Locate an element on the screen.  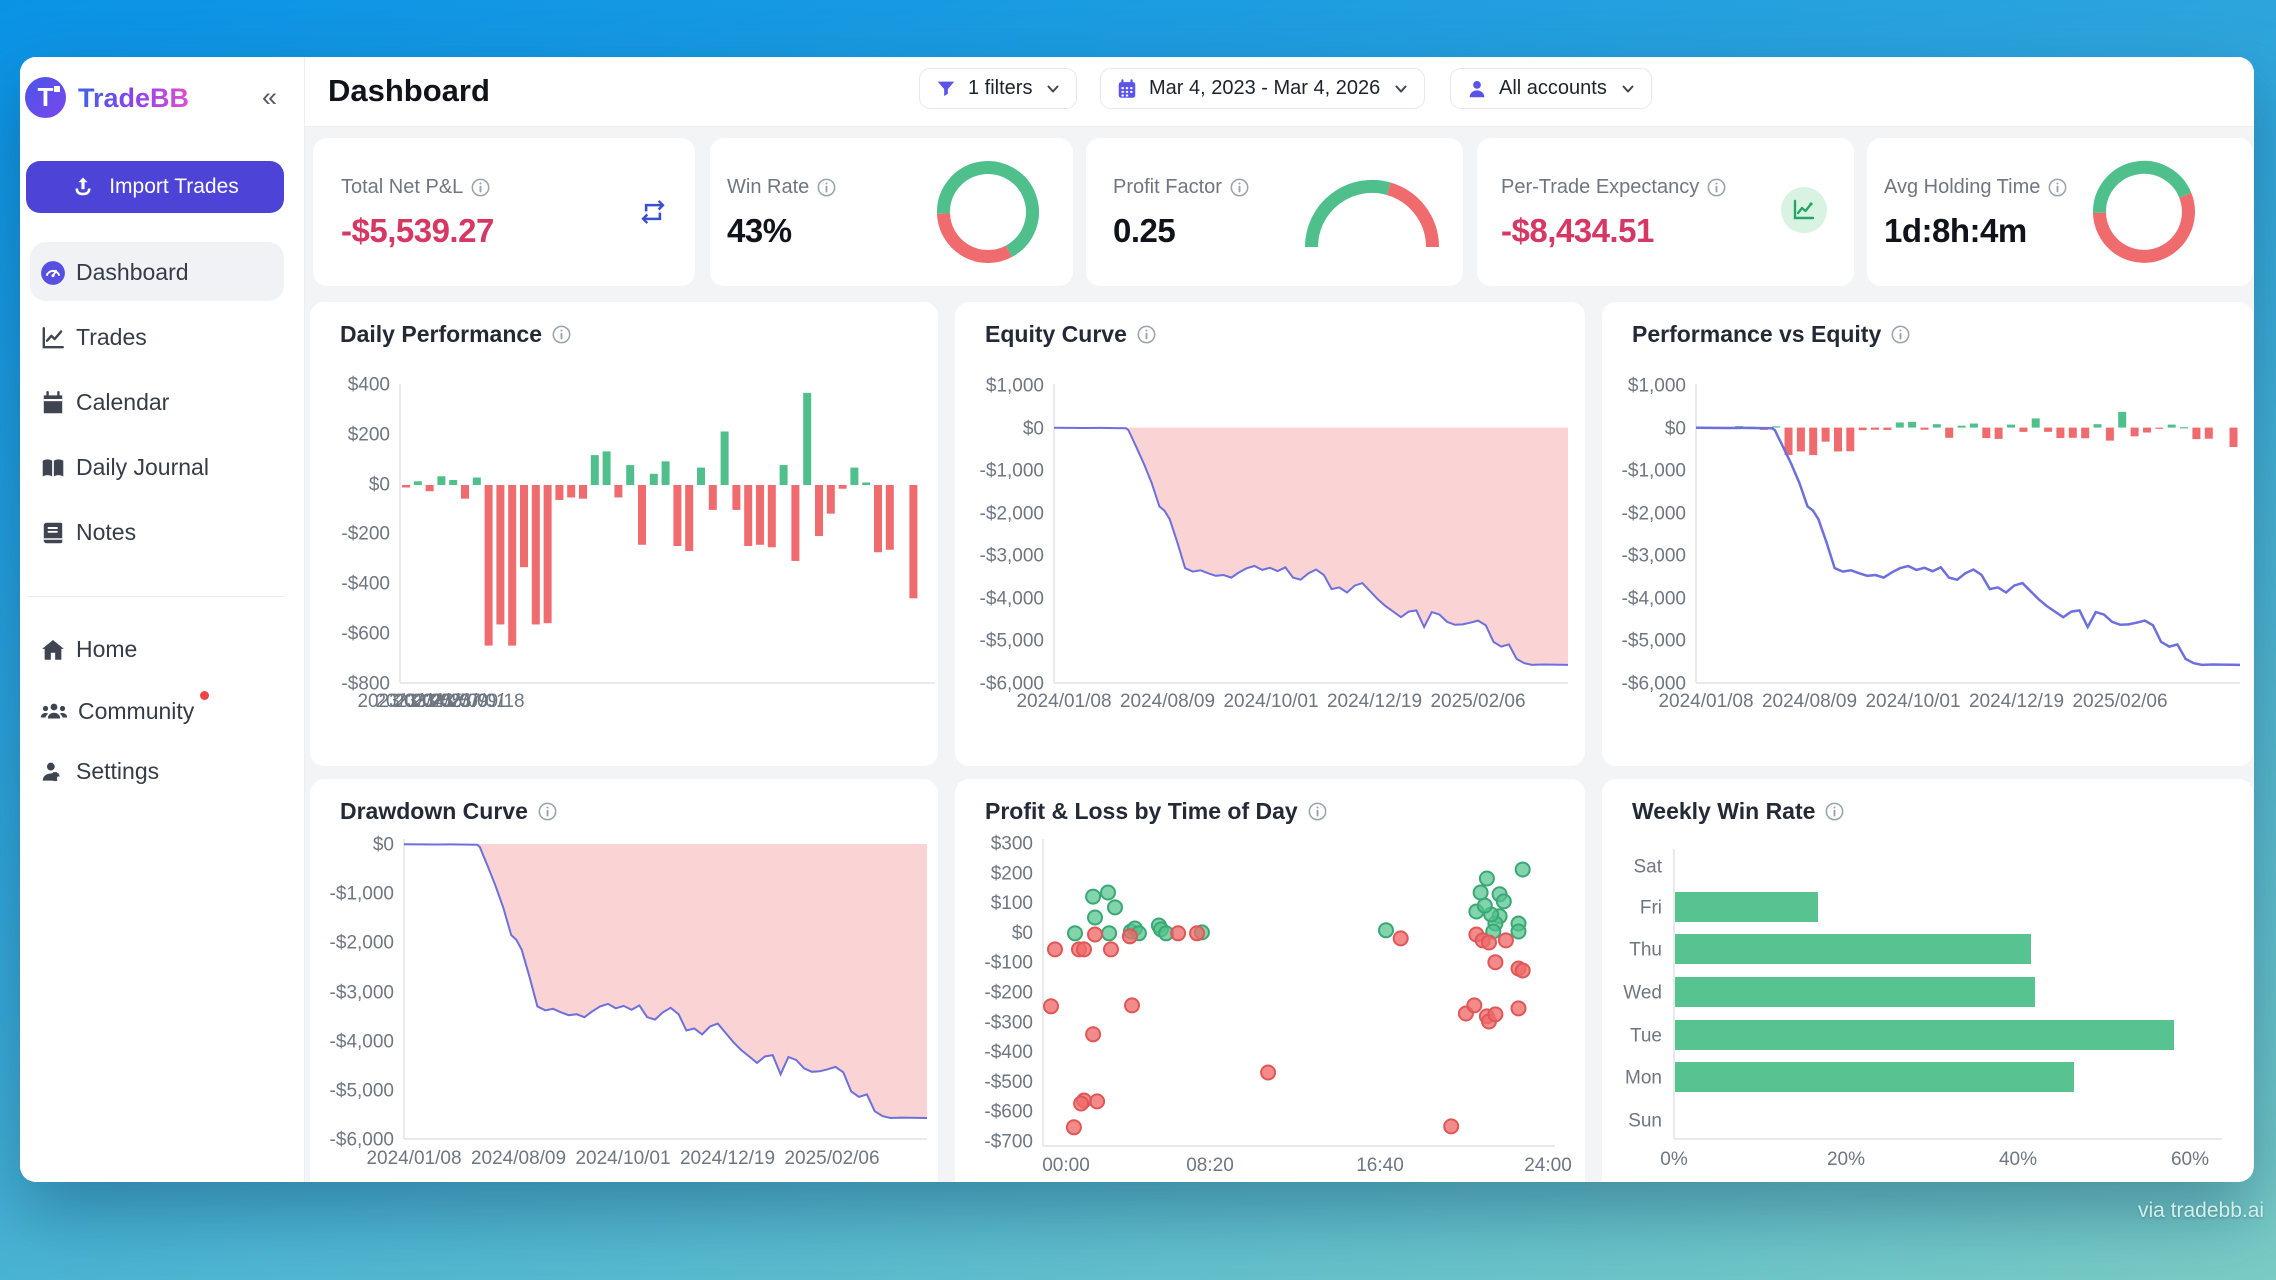
svg-text: $100 is located at coordinates (1012, 903).